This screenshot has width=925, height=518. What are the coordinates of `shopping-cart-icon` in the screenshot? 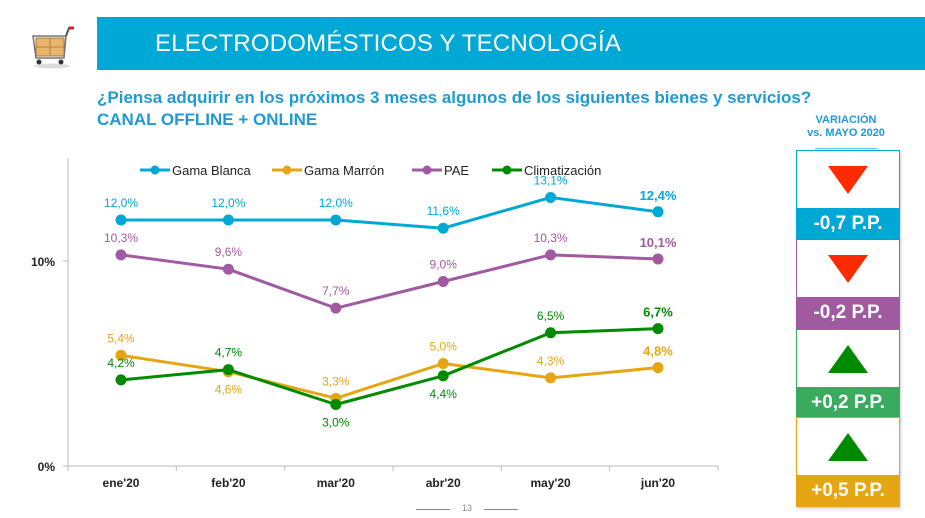 It's located at (53, 47).